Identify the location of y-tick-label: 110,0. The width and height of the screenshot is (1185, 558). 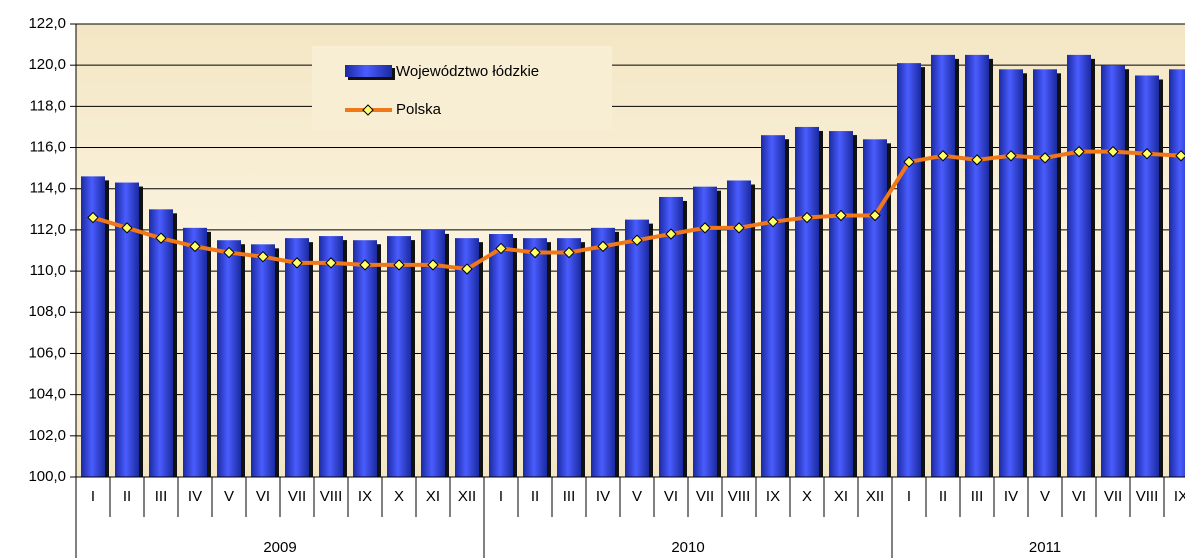
(48, 270).